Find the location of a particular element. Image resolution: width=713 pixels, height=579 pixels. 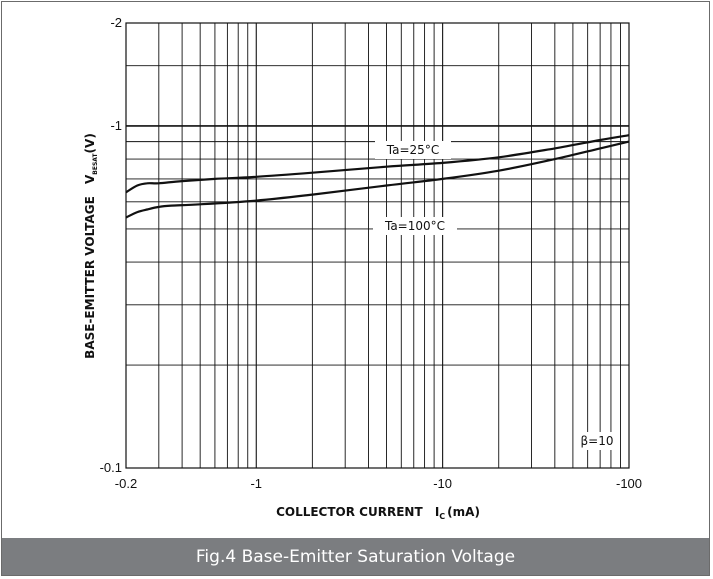

figure-caption: Fig.4 Base-Emitter Saturation Voltage is located at coordinates (355, 556).